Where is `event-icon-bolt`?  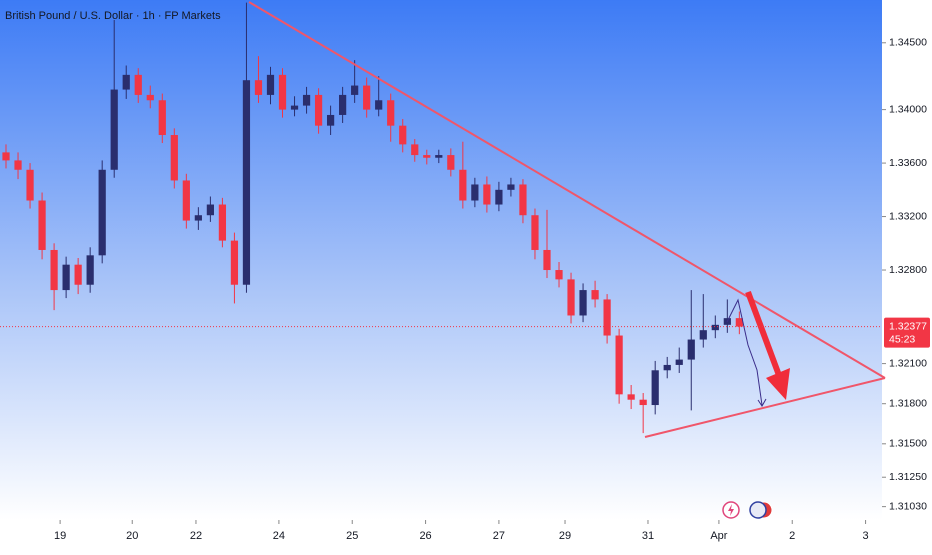
event-icon-bolt is located at coordinates (731, 510).